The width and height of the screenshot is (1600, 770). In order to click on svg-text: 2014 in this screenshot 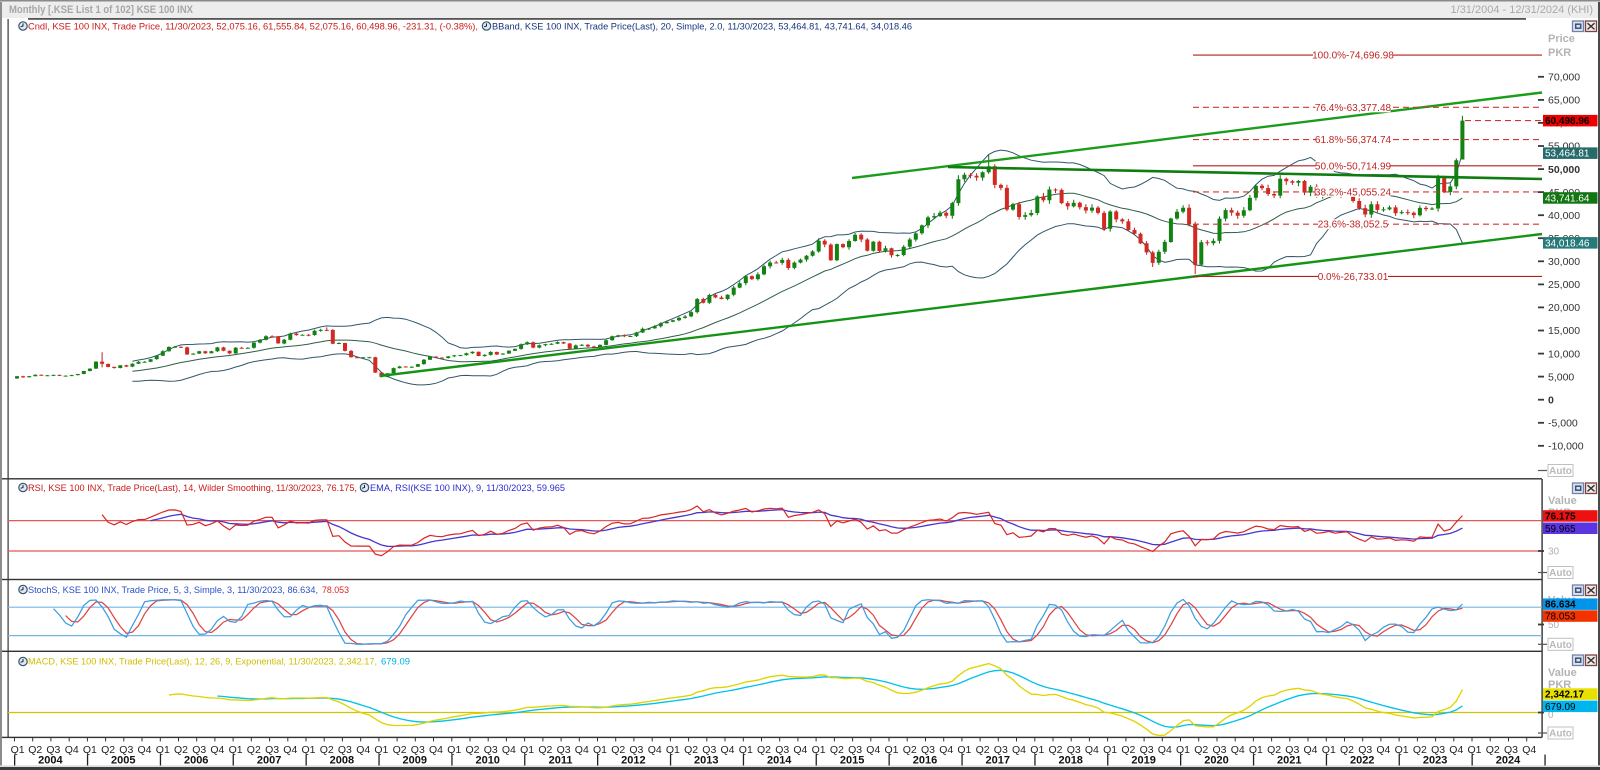, I will do `click(779, 761)`.